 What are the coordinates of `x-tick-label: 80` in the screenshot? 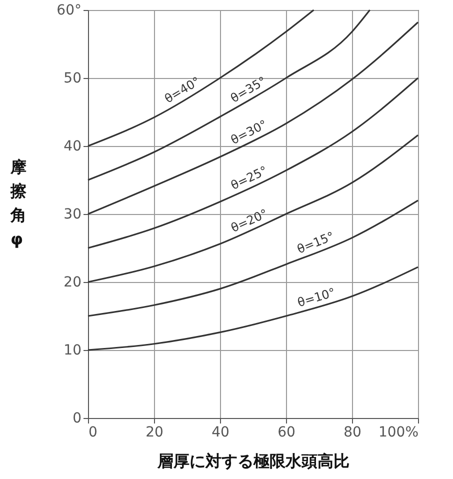 It's located at (353, 432).